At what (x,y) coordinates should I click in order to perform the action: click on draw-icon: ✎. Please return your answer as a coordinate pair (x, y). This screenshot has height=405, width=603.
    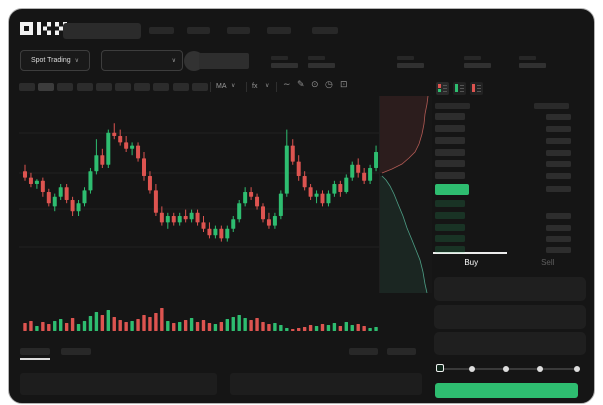
    Looking at the image, I should click on (301, 85).